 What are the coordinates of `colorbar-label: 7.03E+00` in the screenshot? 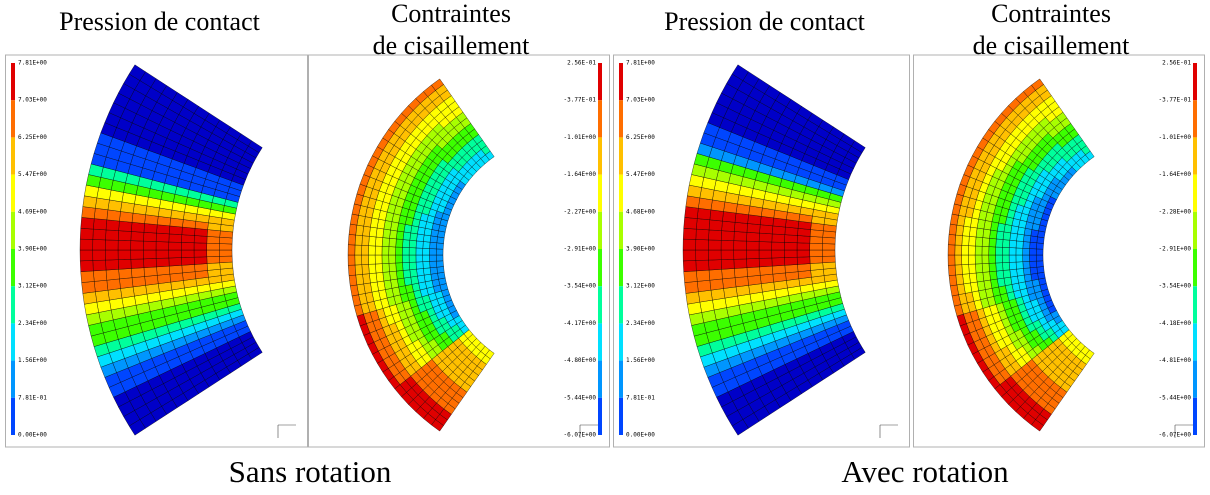 It's located at (32, 100).